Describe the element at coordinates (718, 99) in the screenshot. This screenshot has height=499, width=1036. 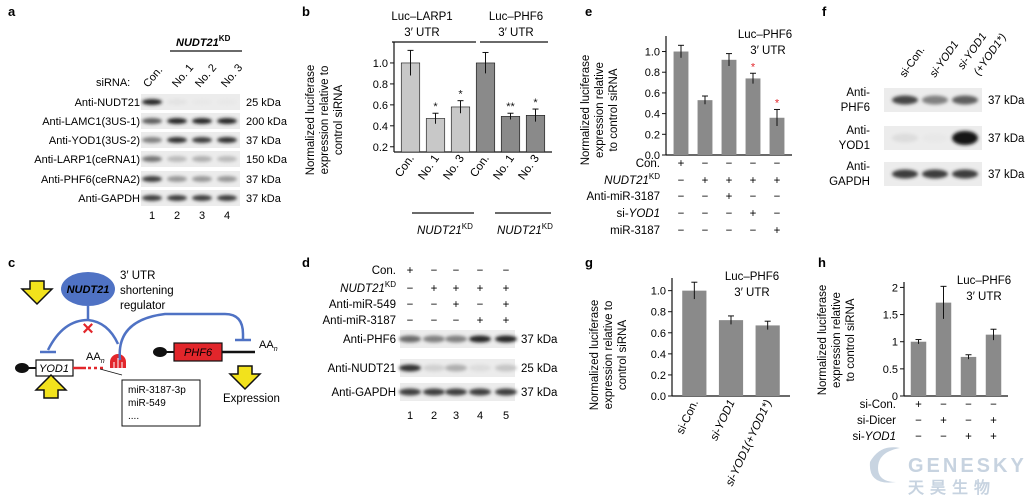
I see `panel-e-chart: 0.0 0.2 0.4 0.6 0.8 1.0 * *` at that location.